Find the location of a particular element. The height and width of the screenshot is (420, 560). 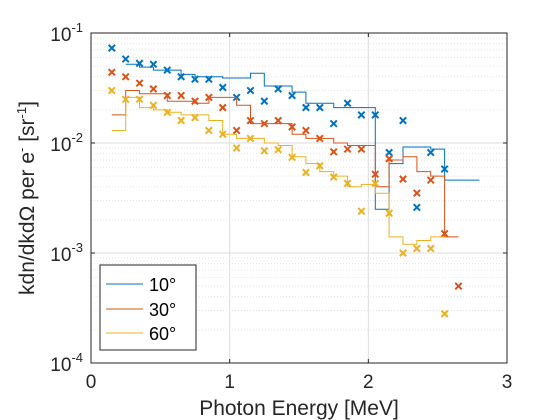

legend: 10° 30° 60° is located at coordinates (148, 307).